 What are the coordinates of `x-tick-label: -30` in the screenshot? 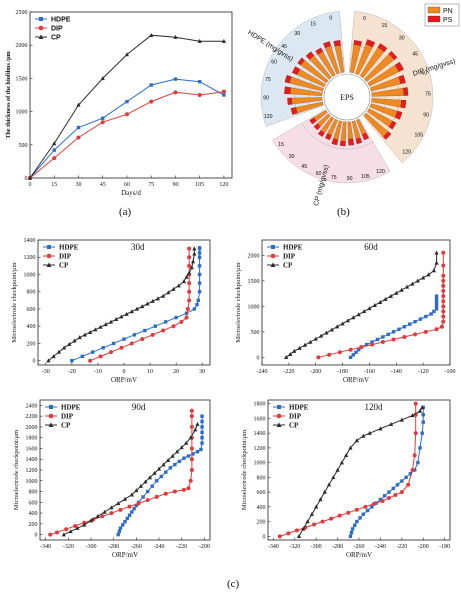 It's located at (46, 372).